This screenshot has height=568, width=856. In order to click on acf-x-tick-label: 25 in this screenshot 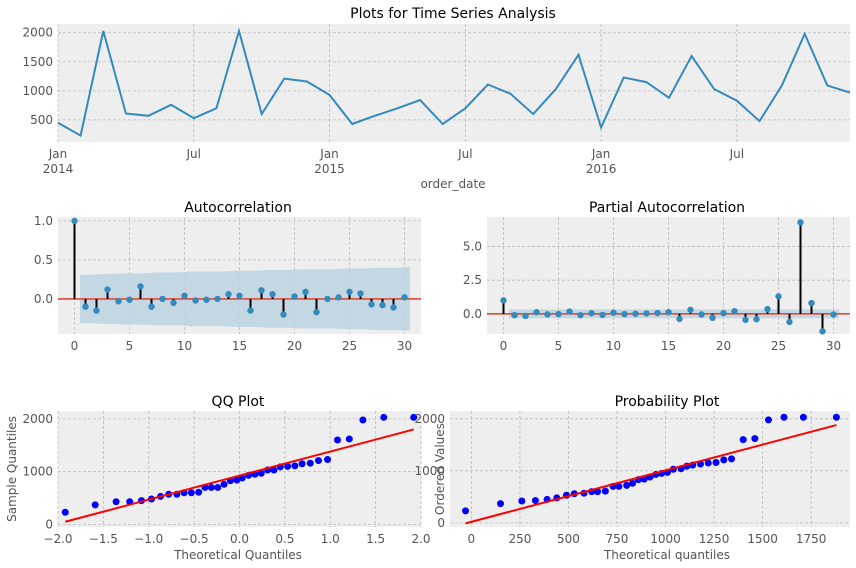, I will do `click(349, 346)`.